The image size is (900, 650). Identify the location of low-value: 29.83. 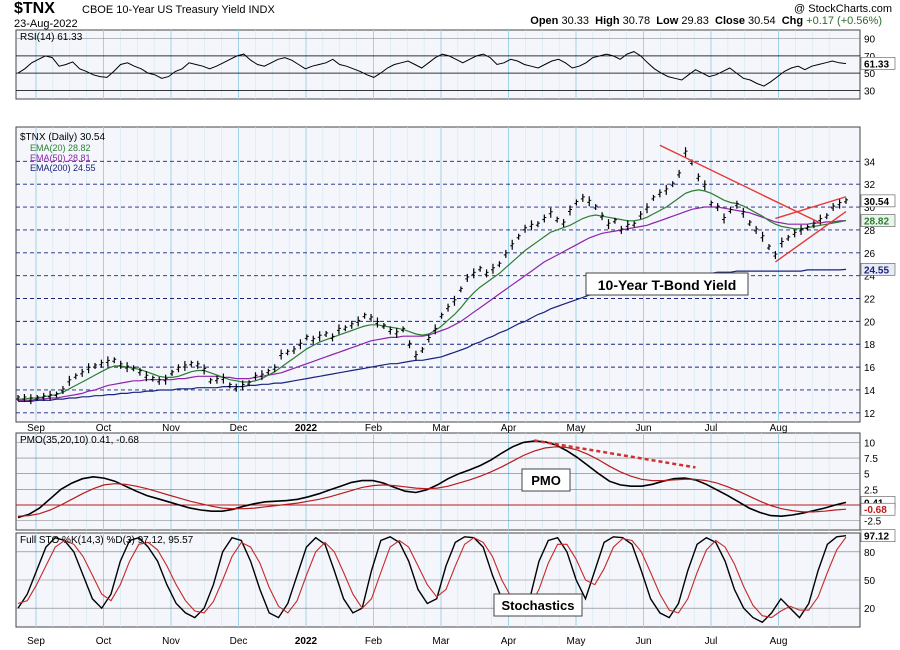
(695, 21).